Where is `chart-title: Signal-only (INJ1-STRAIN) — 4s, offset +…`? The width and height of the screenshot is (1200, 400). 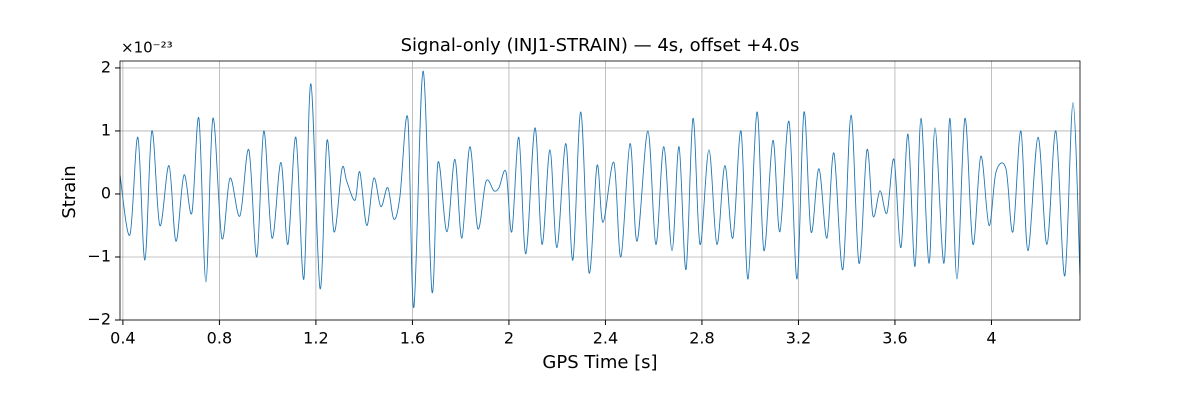 chart-title: Signal-only (INJ1-STRAIN) — 4s, offset +… is located at coordinates (600, 45).